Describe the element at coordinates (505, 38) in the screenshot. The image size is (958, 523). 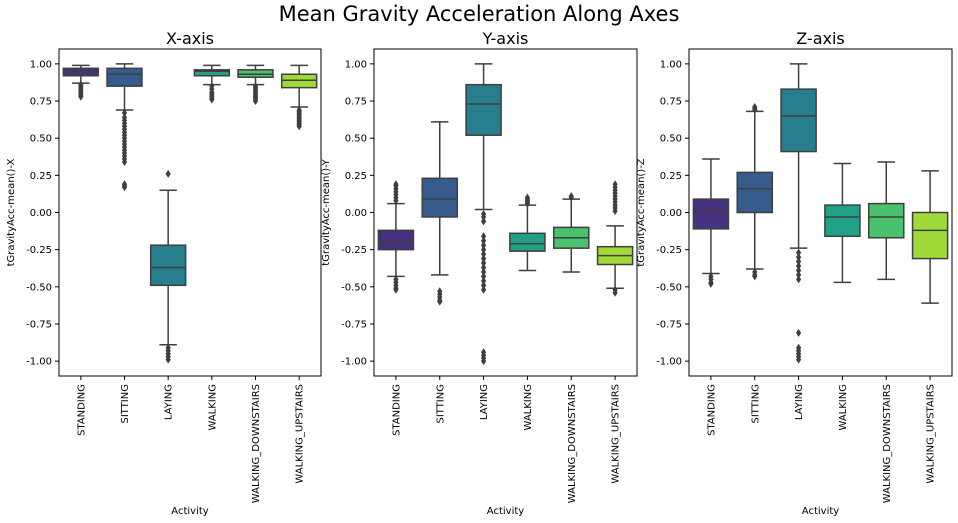
I see `panel-title: Y-axis` at that location.